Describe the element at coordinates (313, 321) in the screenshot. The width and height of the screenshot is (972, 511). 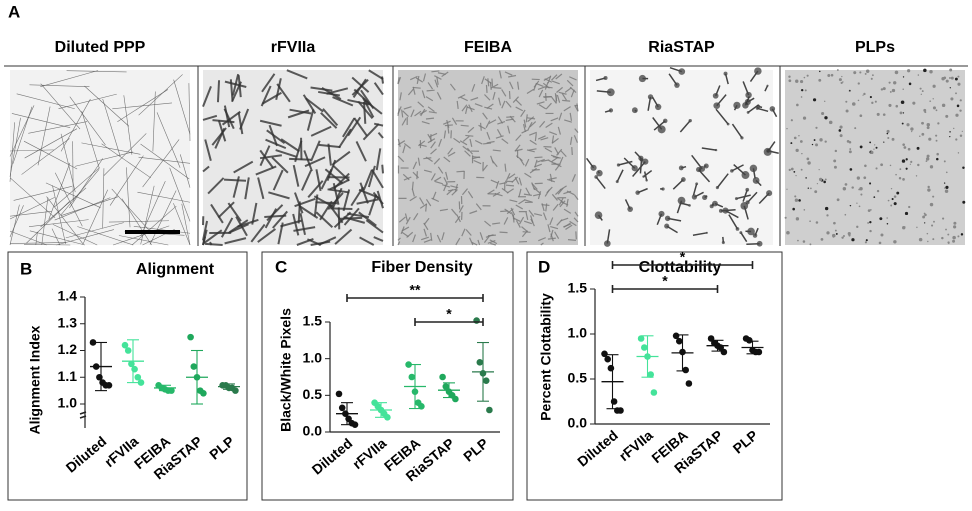
I see `y-tick-label: 1.5` at that location.